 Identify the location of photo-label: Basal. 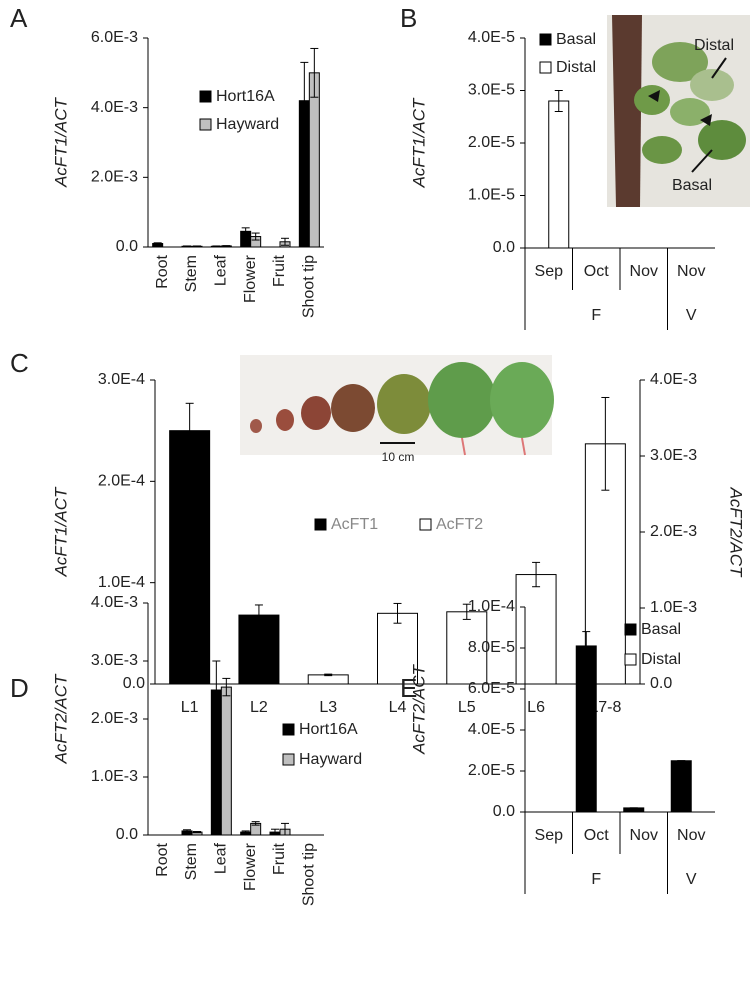
(692, 185).